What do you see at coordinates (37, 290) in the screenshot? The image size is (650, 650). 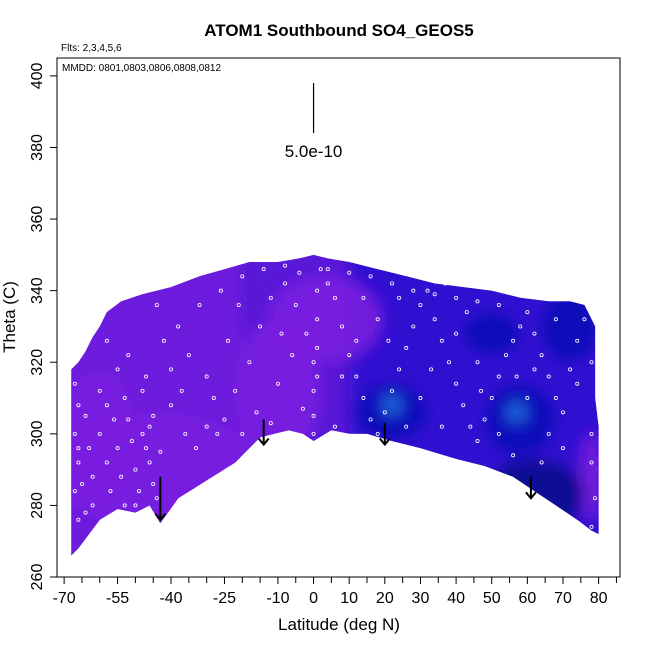 I see `y-tick-label: 340` at bounding box center [37, 290].